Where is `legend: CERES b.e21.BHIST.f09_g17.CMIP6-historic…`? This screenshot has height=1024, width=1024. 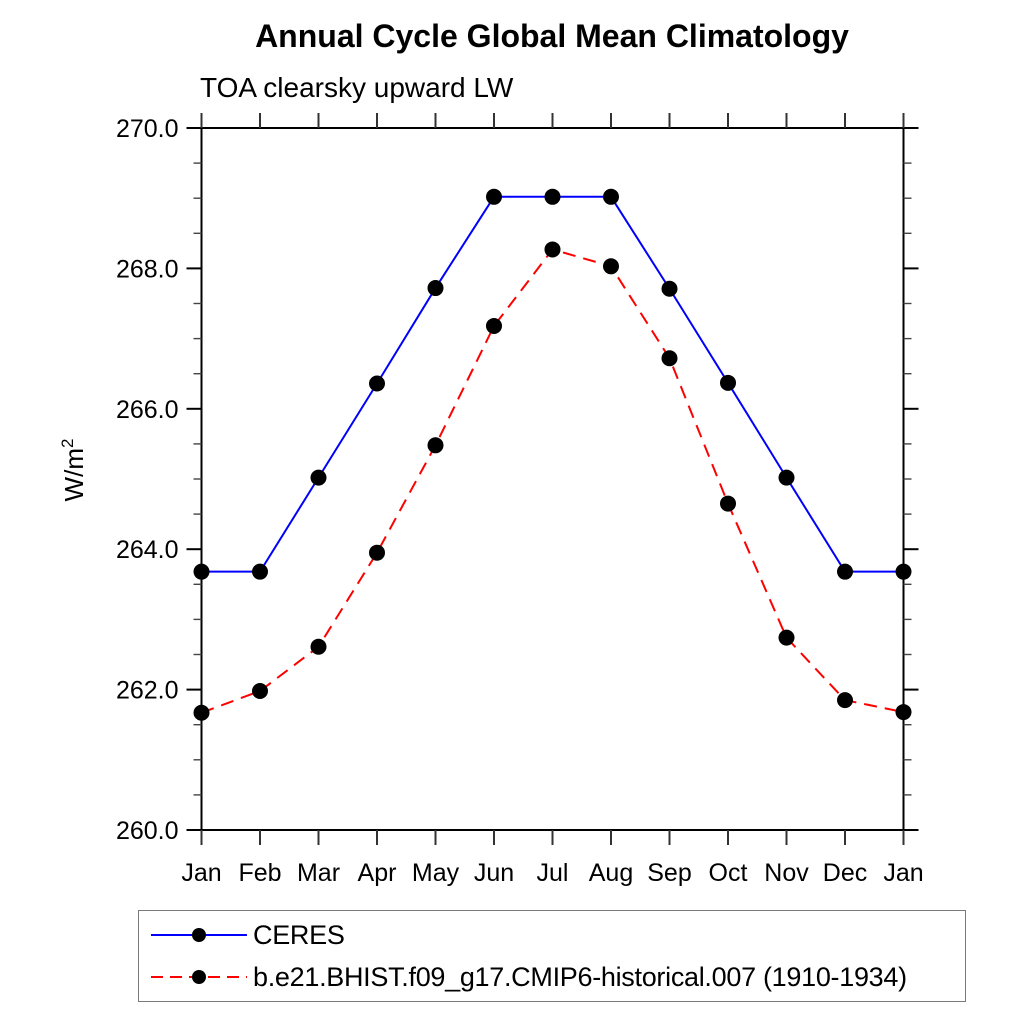 legend: CERES b.e21.BHIST.f09_g17.CMIP6-historic… is located at coordinates (552, 956).